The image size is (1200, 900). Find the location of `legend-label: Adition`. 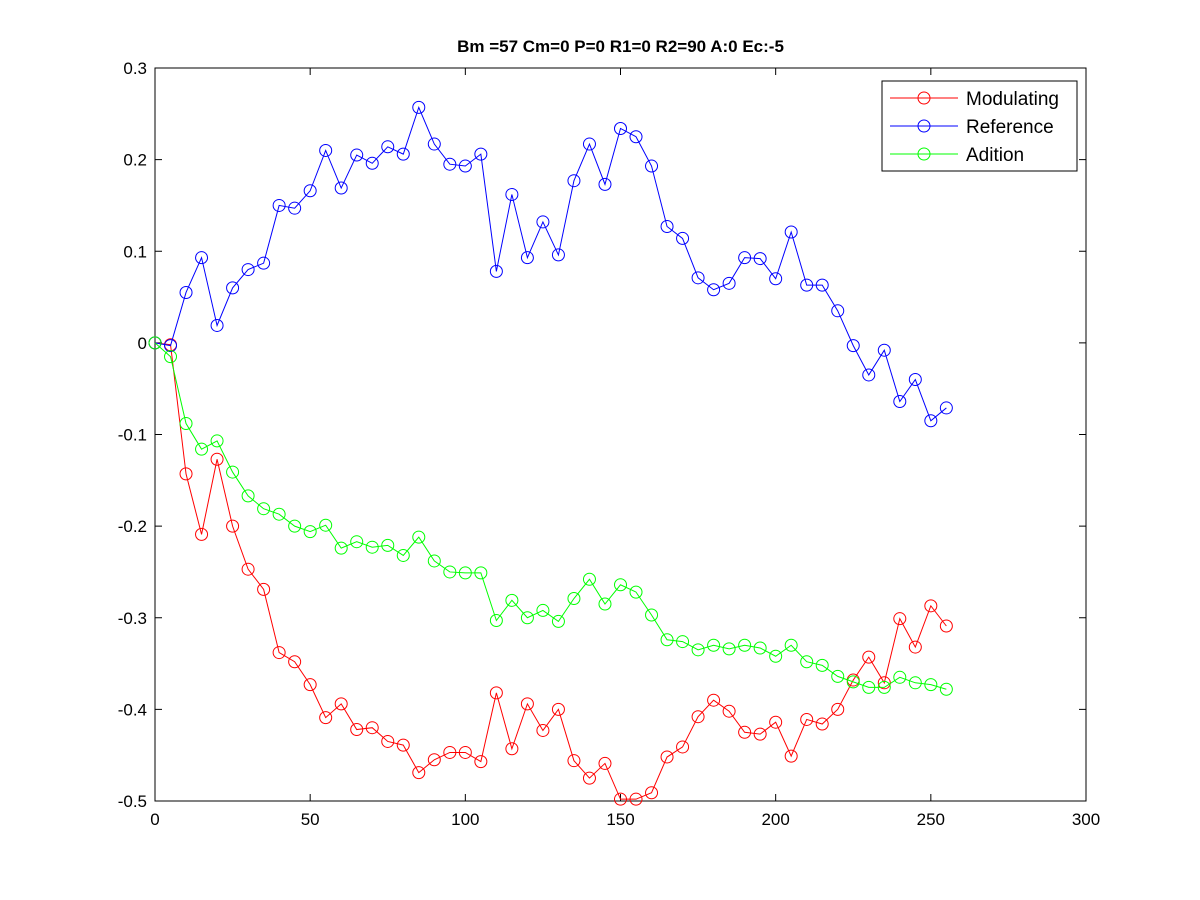

legend-label: Adition is located at coordinates (995, 155).